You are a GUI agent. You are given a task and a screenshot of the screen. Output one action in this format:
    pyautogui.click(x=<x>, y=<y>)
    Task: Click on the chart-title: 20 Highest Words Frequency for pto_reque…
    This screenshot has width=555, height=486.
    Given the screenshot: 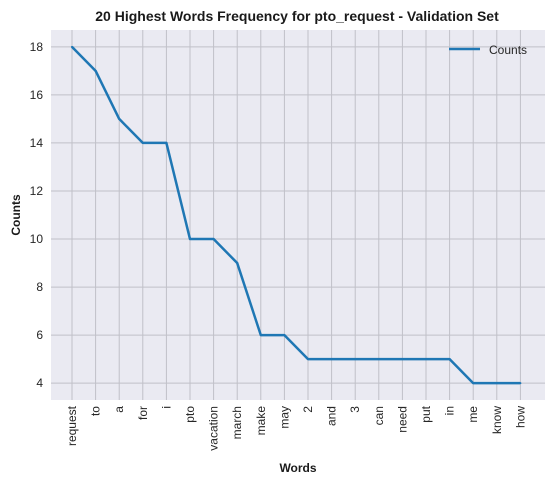 What is the action you would take?
    pyautogui.click(x=297, y=16)
    